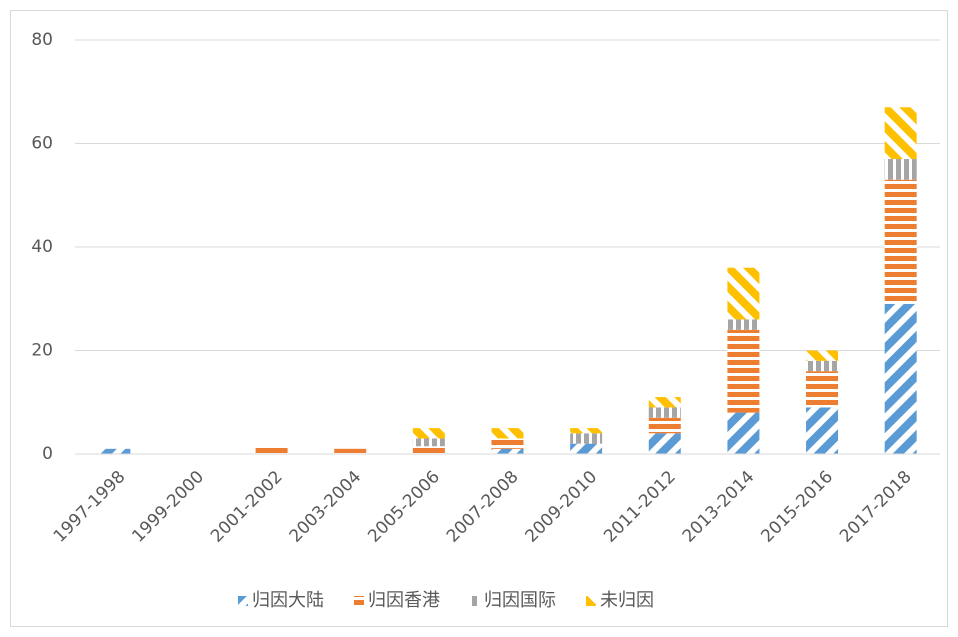  What do you see at coordinates (42, 144) in the screenshot?
I see `y-tick-label: 60` at bounding box center [42, 144].